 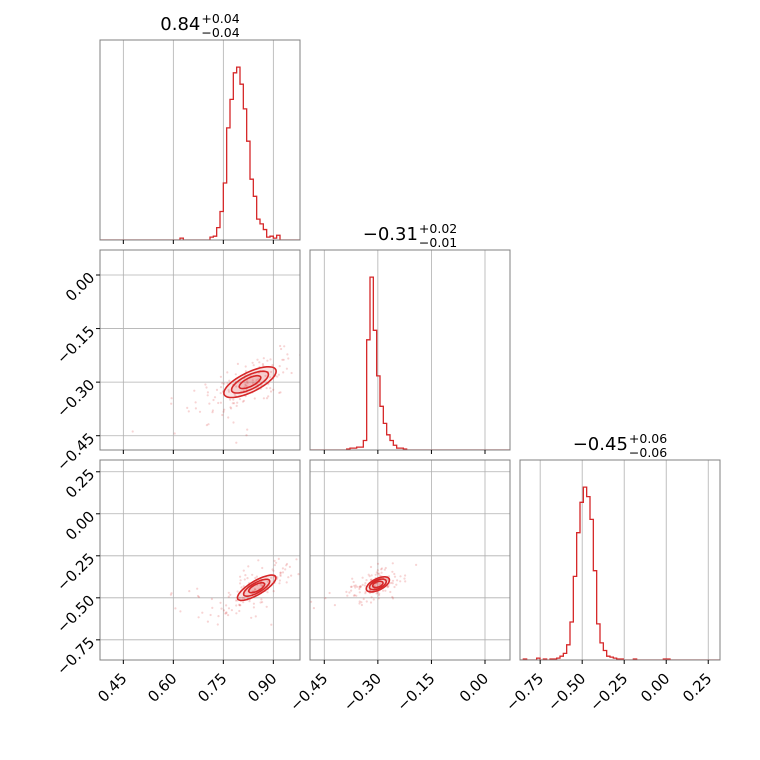 I want to click on x-tick-label: −0.30, so click(x=362, y=691).